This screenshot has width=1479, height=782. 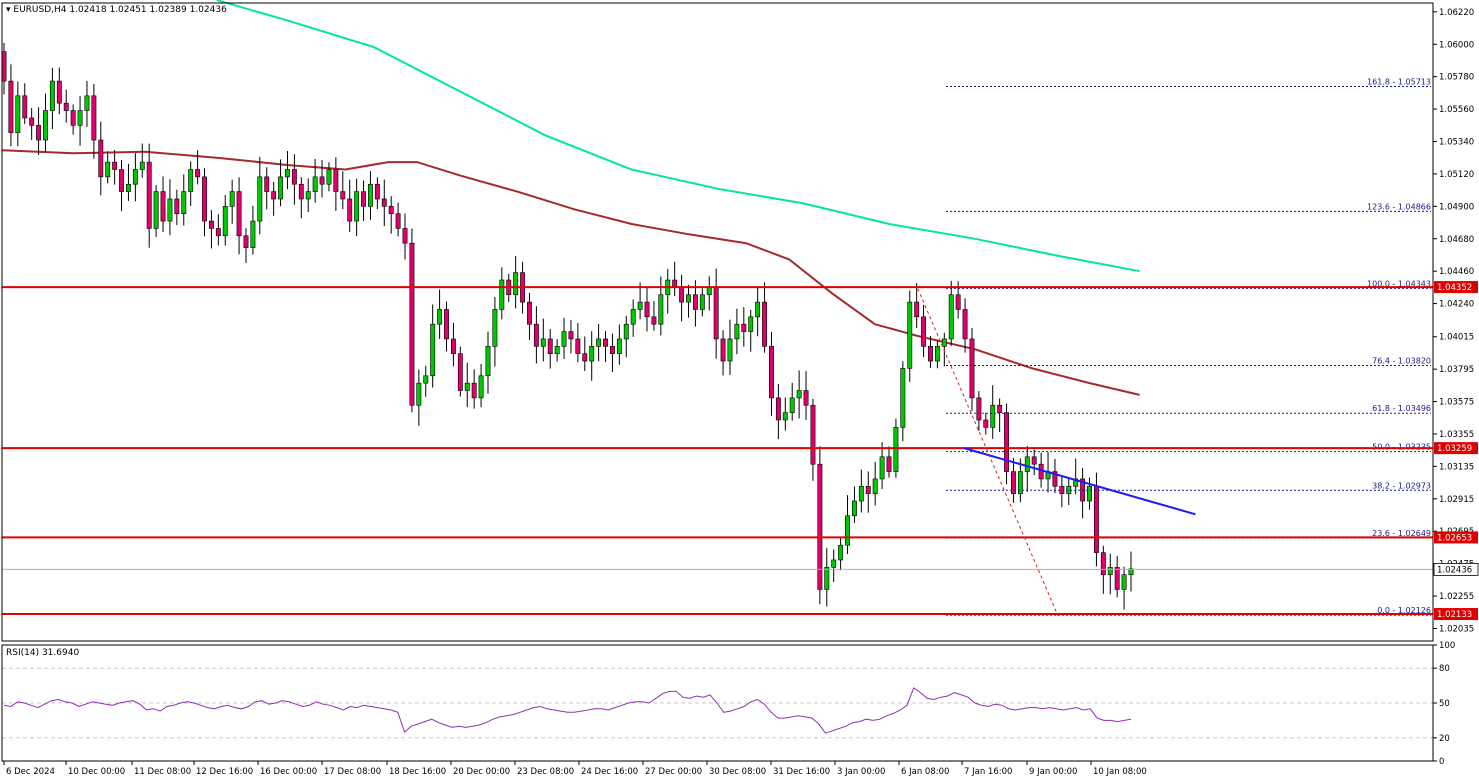 What do you see at coordinates (1456, 240) in the screenshot?
I see `price-tick-label: 1.04680` at bounding box center [1456, 240].